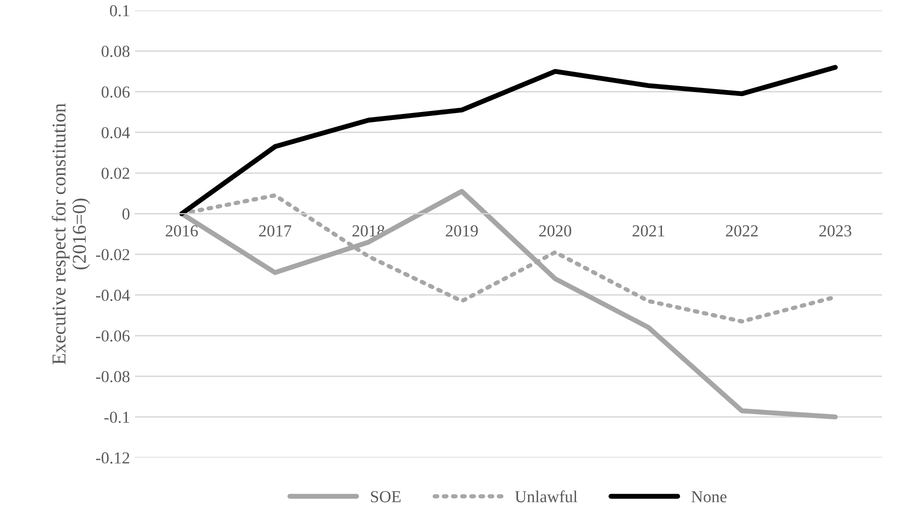  What do you see at coordinates (116, 92) in the screenshot?
I see `y-tick-label: 0.06` at bounding box center [116, 92].